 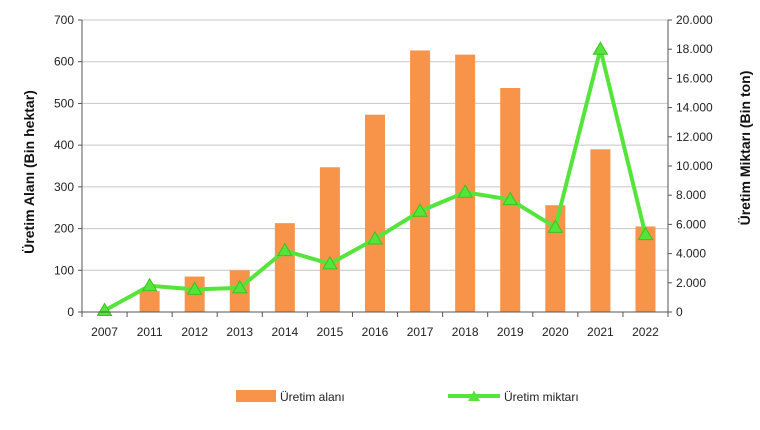 I want to click on left-tick-label: 500, so click(x=64, y=103).